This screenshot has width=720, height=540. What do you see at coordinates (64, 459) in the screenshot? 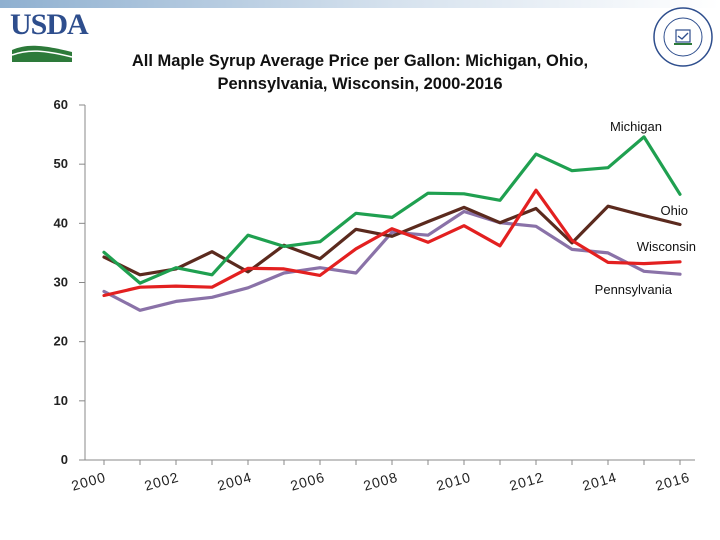
I see `y-tick-label: 0` at bounding box center [64, 459].